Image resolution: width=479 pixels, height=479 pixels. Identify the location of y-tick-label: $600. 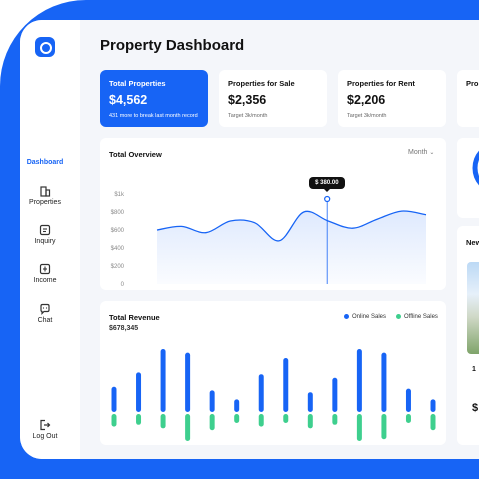
(118, 231).